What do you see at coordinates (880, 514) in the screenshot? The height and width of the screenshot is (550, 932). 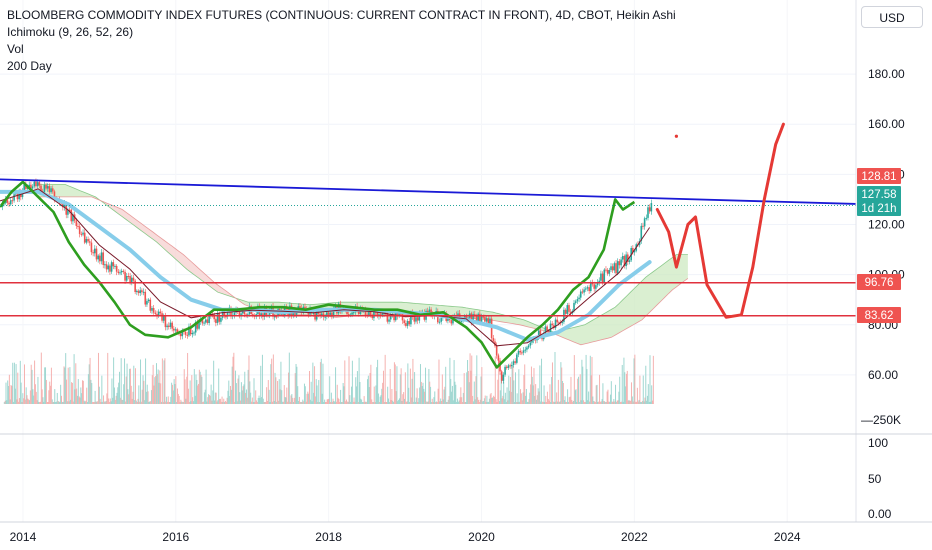 I see `oscillator-tick-label: 0.00` at bounding box center [880, 514].